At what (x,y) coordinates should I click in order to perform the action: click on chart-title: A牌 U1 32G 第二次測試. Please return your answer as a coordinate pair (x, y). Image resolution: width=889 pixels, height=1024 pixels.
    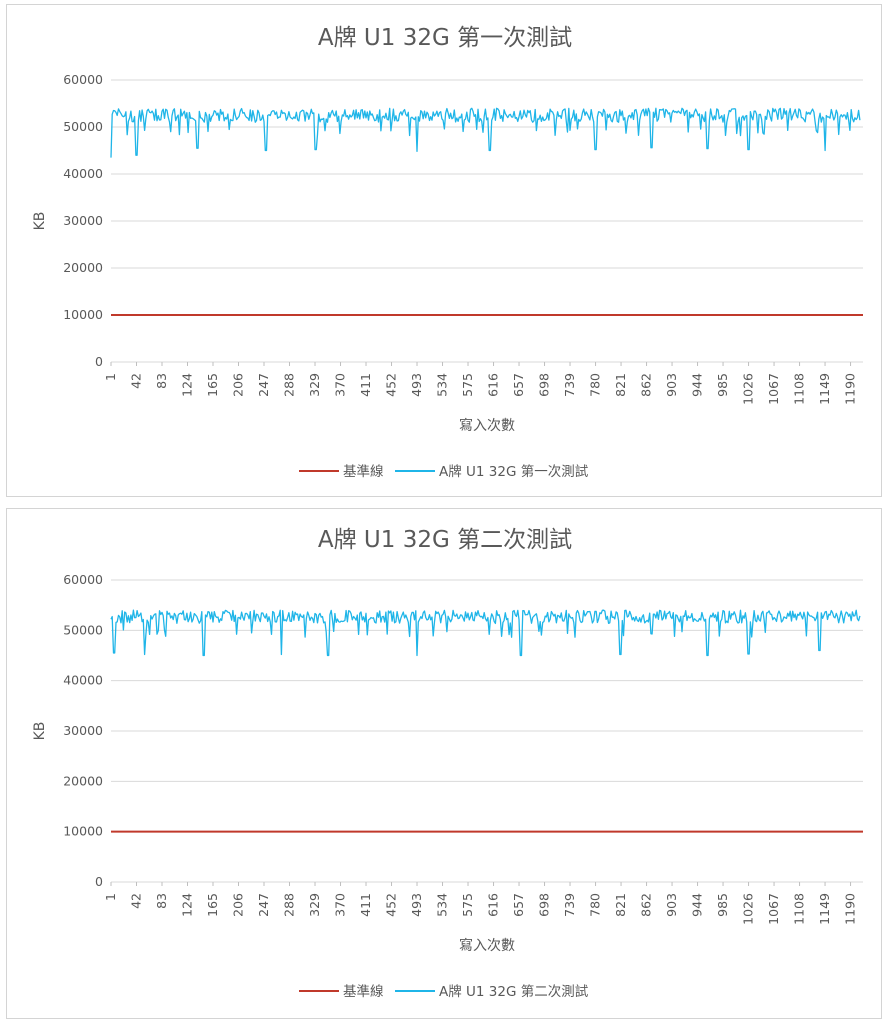
    Looking at the image, I should click on (445, 540).